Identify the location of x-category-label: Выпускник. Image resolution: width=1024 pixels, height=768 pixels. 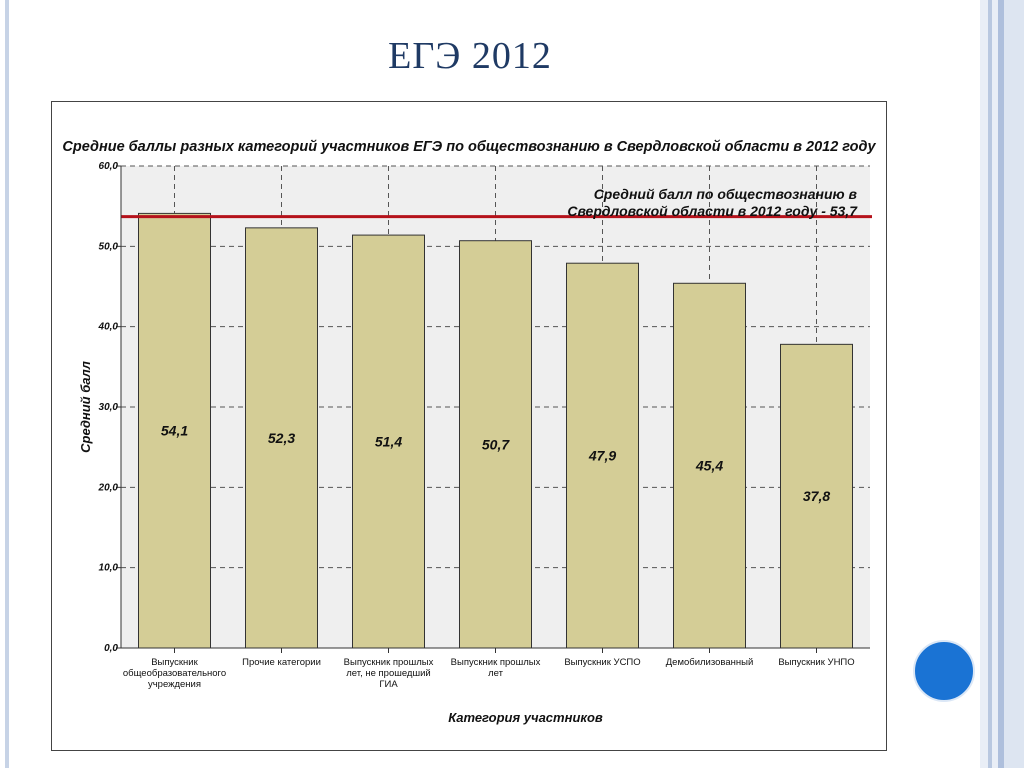
(174, 662).